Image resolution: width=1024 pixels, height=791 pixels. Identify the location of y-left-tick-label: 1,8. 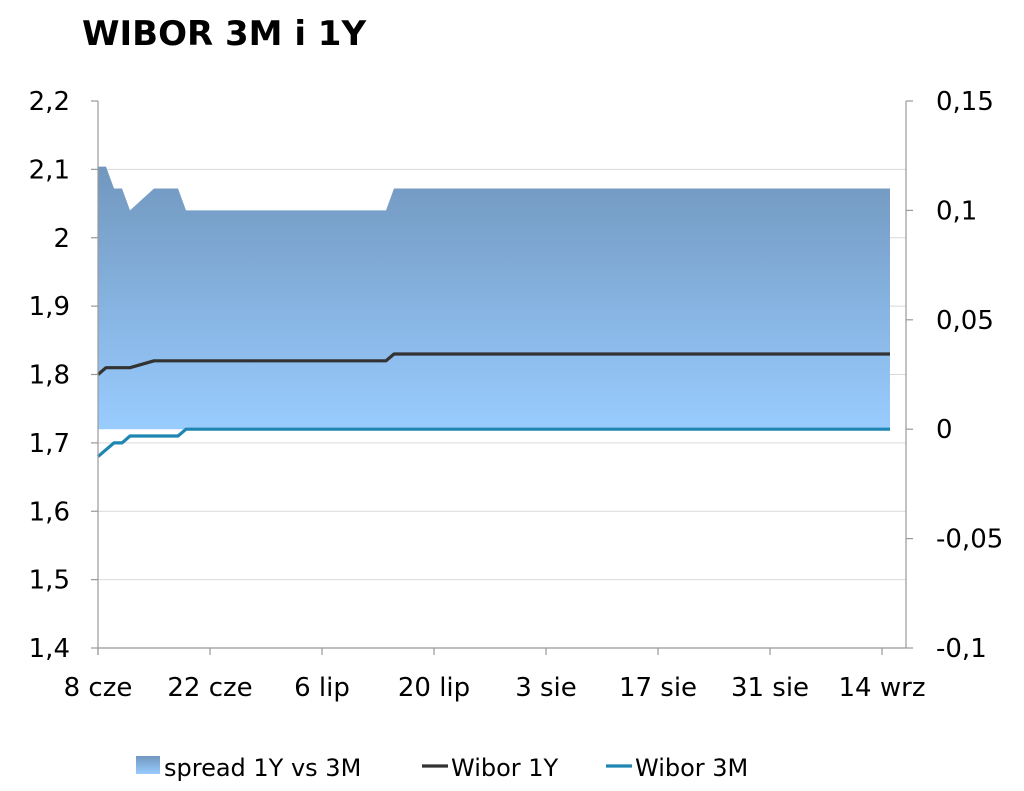
(49, 376).